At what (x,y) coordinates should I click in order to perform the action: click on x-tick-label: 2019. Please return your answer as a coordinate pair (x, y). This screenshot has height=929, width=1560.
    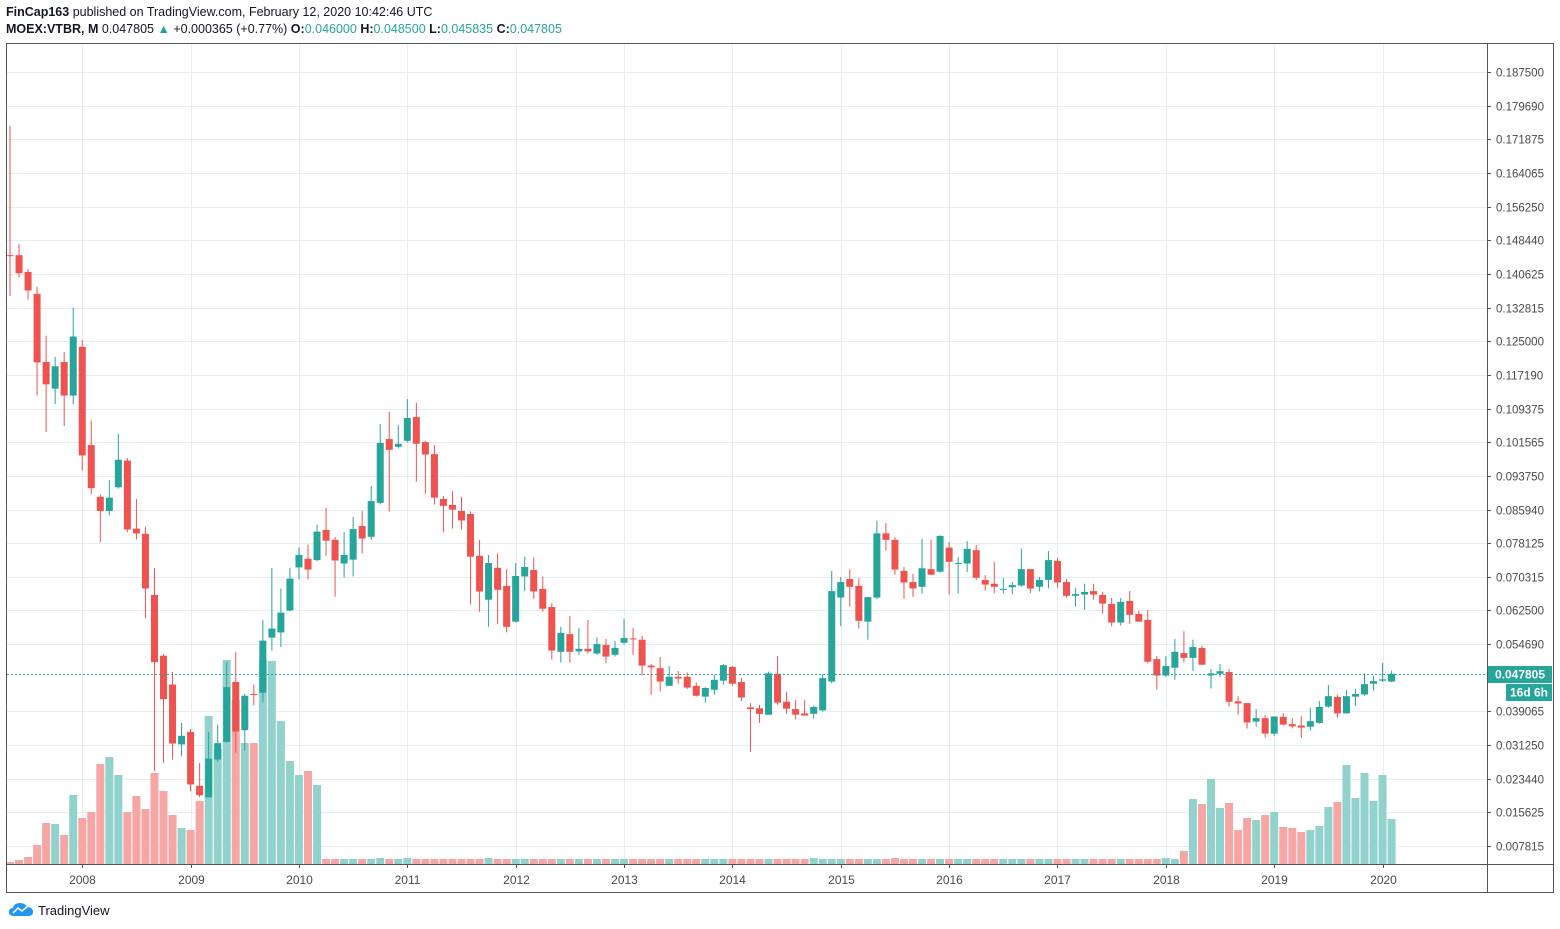
    Looking at the image, I should click on (1274, 880).